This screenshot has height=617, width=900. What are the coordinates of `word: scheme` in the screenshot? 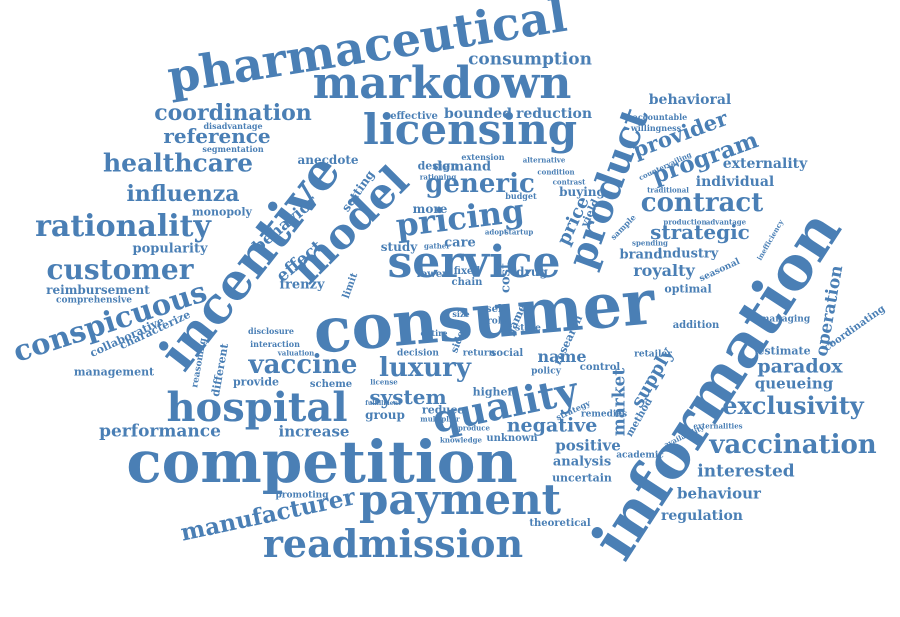 It's located at (331, 384).